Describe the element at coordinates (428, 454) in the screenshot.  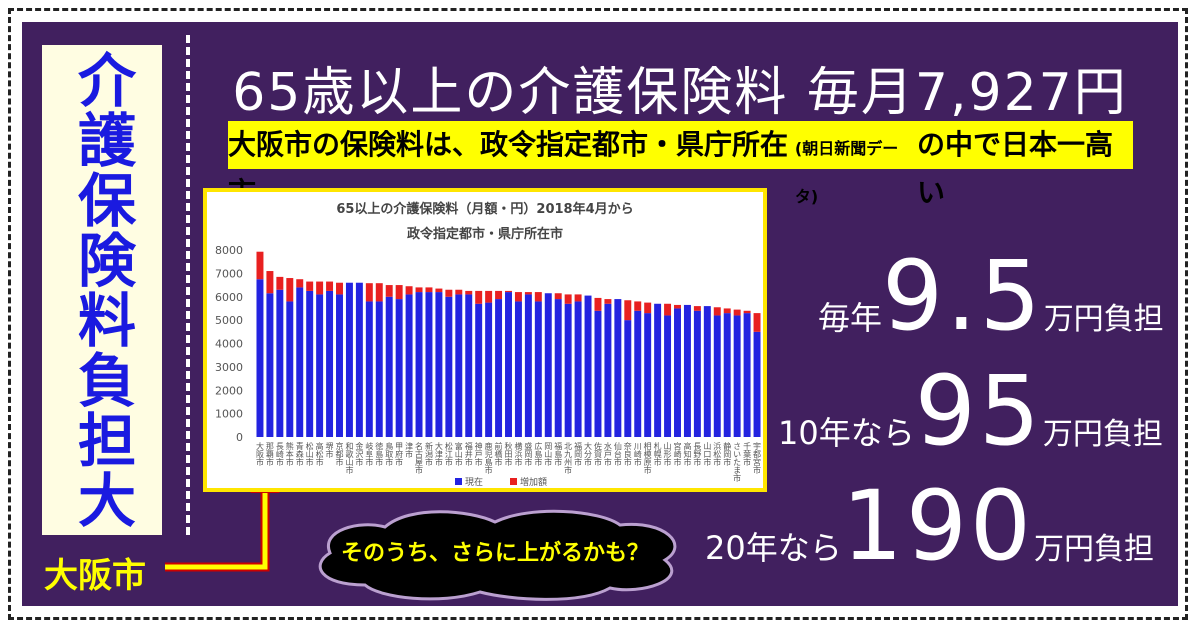
I see `x-tick-label: 新潟市` at that location.